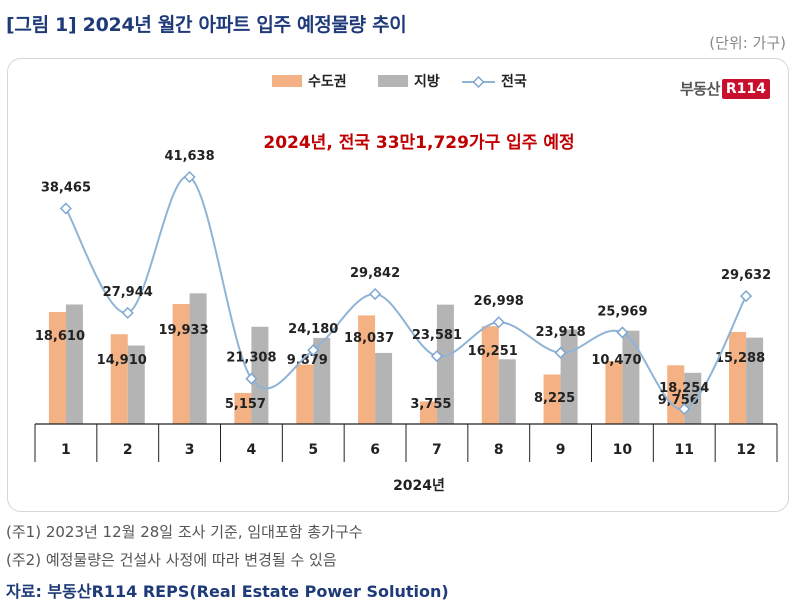 This screenshot has height=610, width=800. I want to click on x-tick-label-7: 7, so click(437, 450).